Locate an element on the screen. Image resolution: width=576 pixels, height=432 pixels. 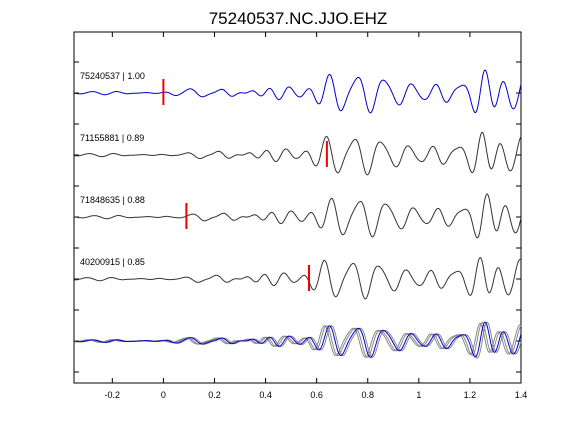
stack-master-line is located at coordinates (298, 339).